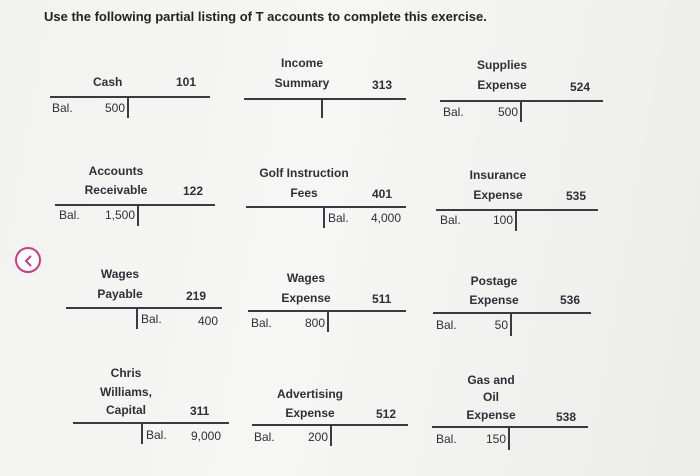 Image resolution: width=700 pixels, height=476 pixels. Describe the element at coordinates (304, 173) in the screenshot. I see `account-name-line1: Golf Instruction` at that location.